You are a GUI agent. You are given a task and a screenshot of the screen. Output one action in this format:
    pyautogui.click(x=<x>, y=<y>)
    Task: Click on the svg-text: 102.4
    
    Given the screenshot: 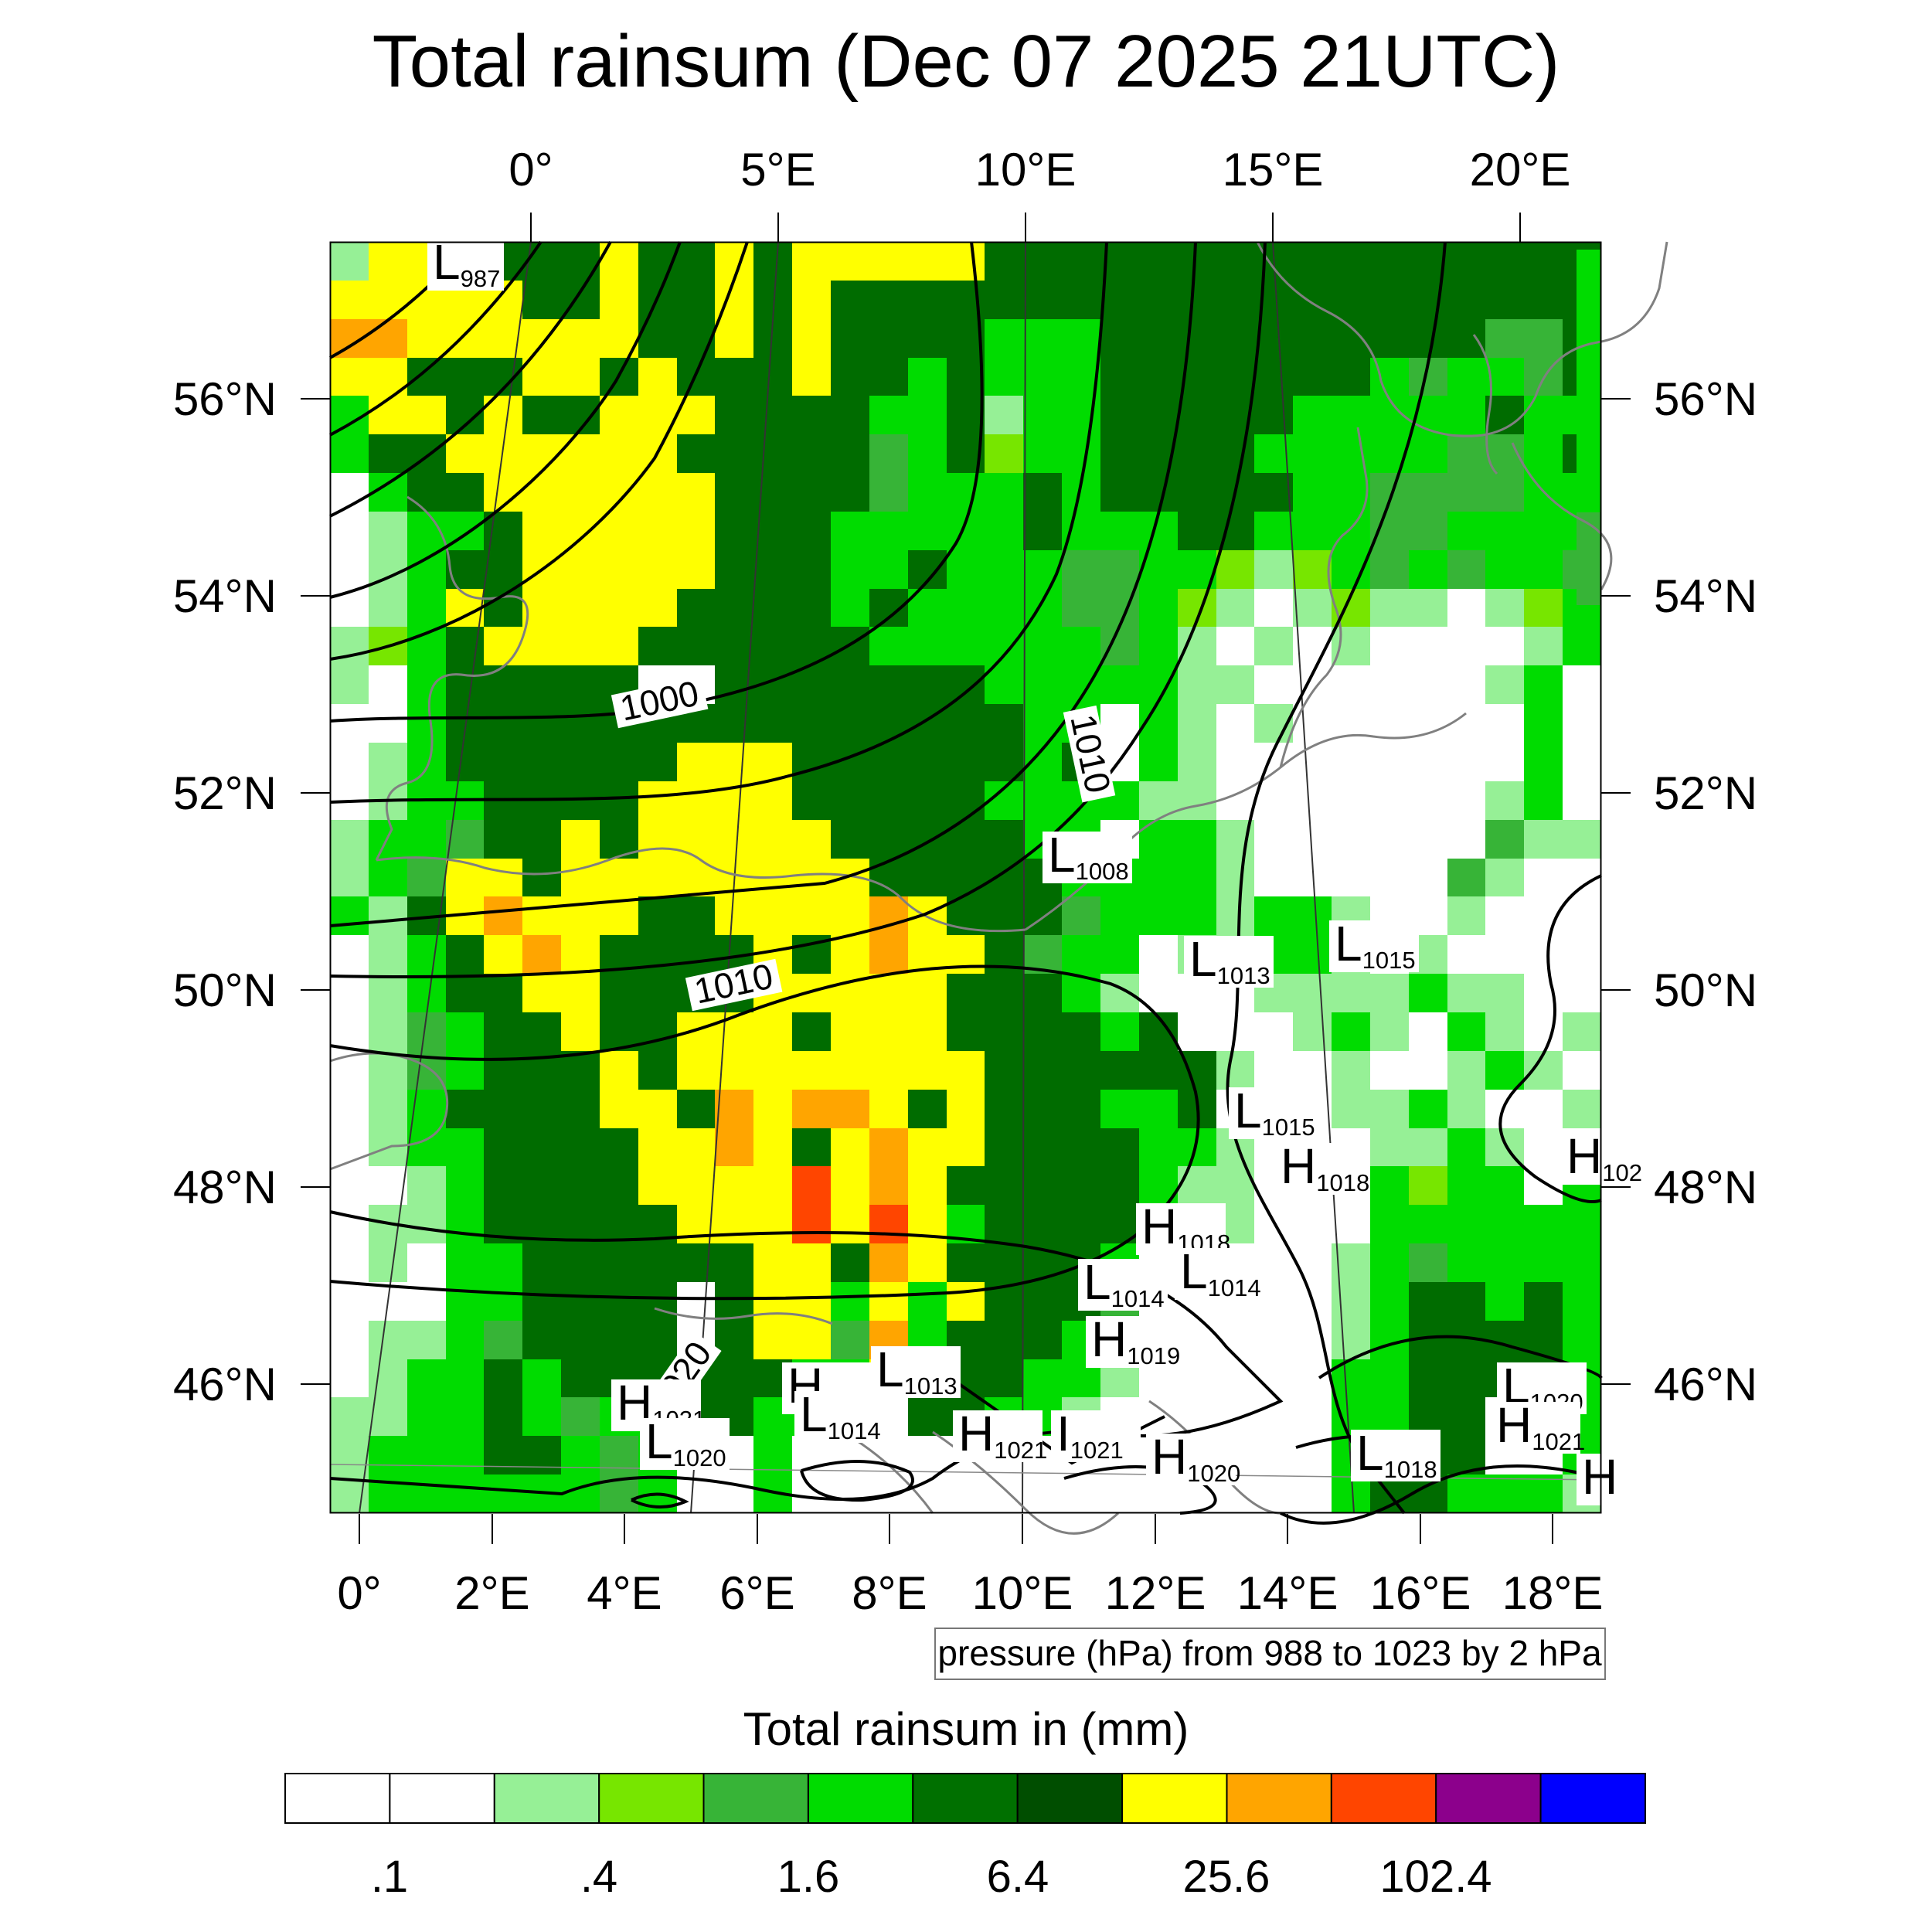 What is the action you would take?
    pyautogui.click(x=1435, y=1877)
    